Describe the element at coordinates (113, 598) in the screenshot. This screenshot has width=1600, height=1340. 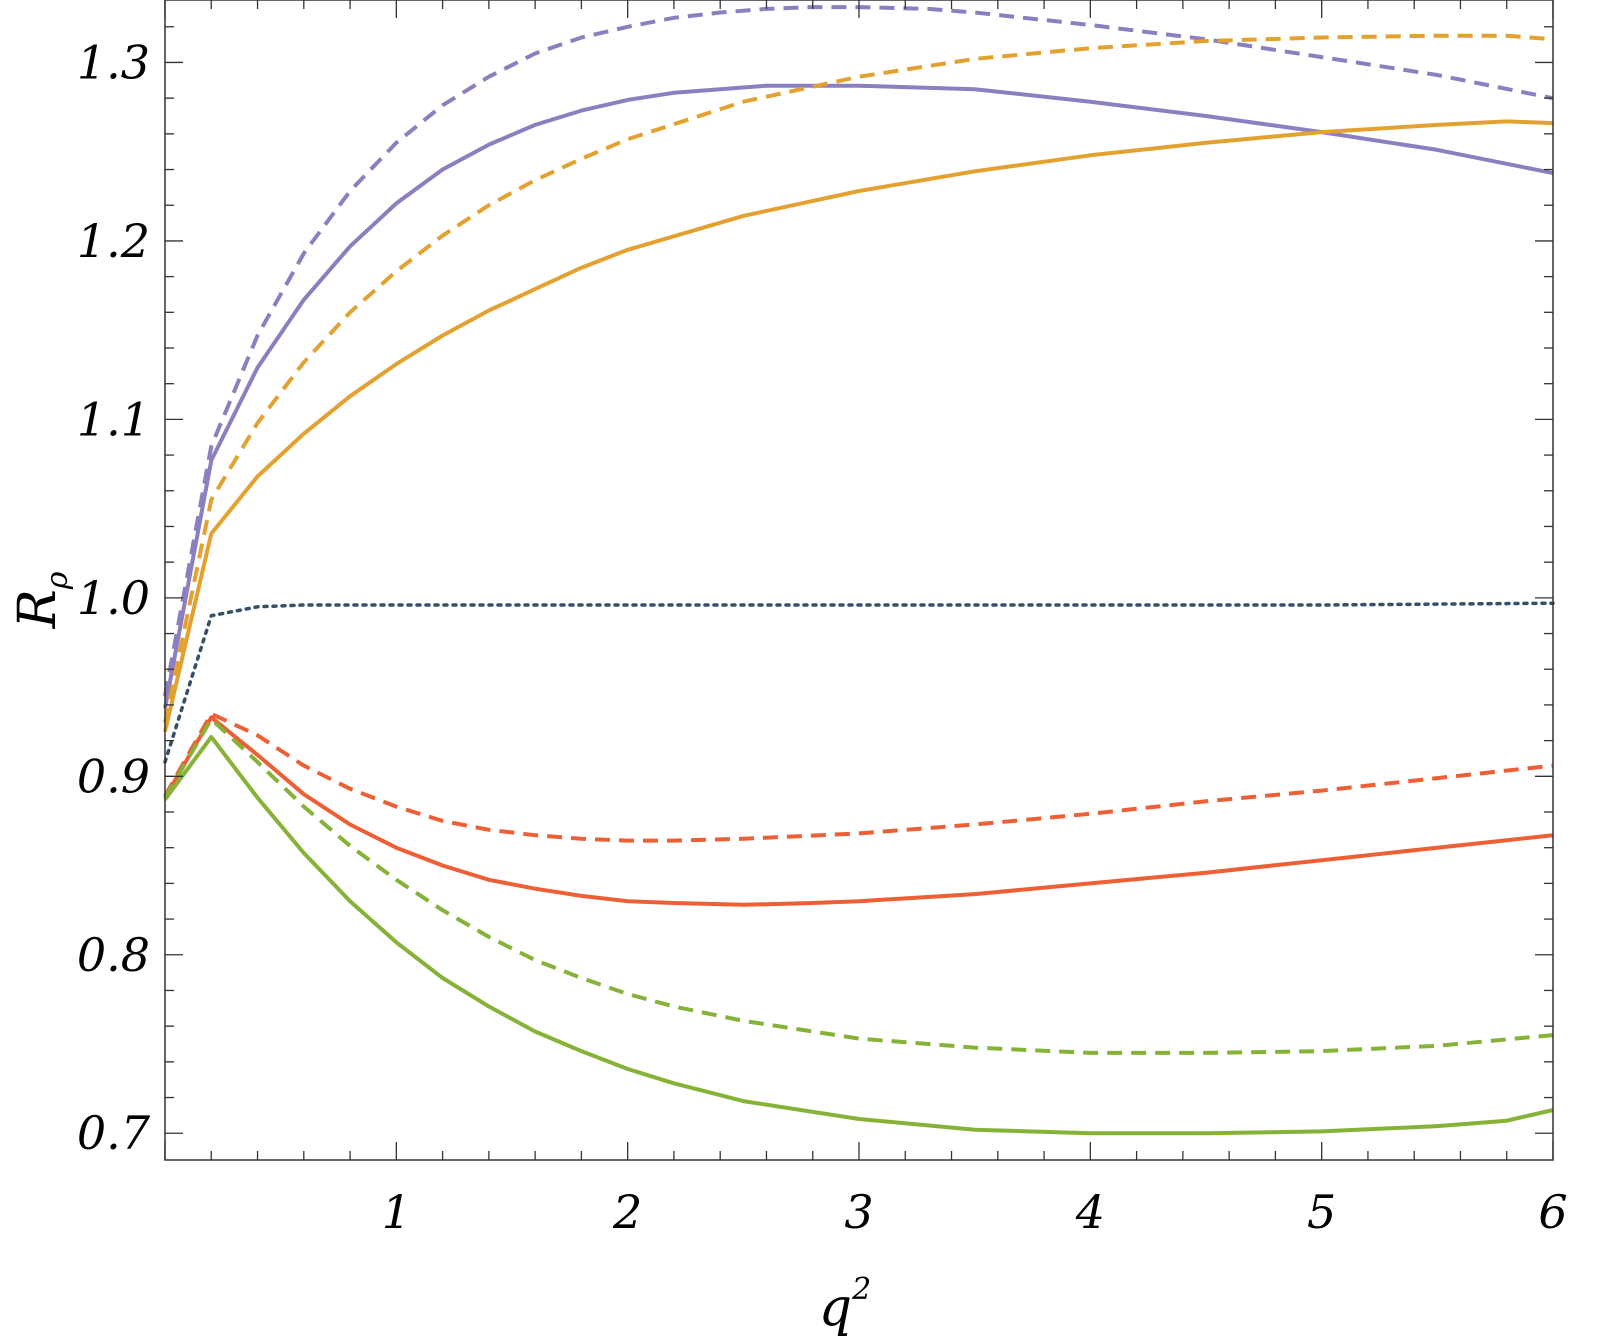
I see `y-tick-label: 1.0` at that location.